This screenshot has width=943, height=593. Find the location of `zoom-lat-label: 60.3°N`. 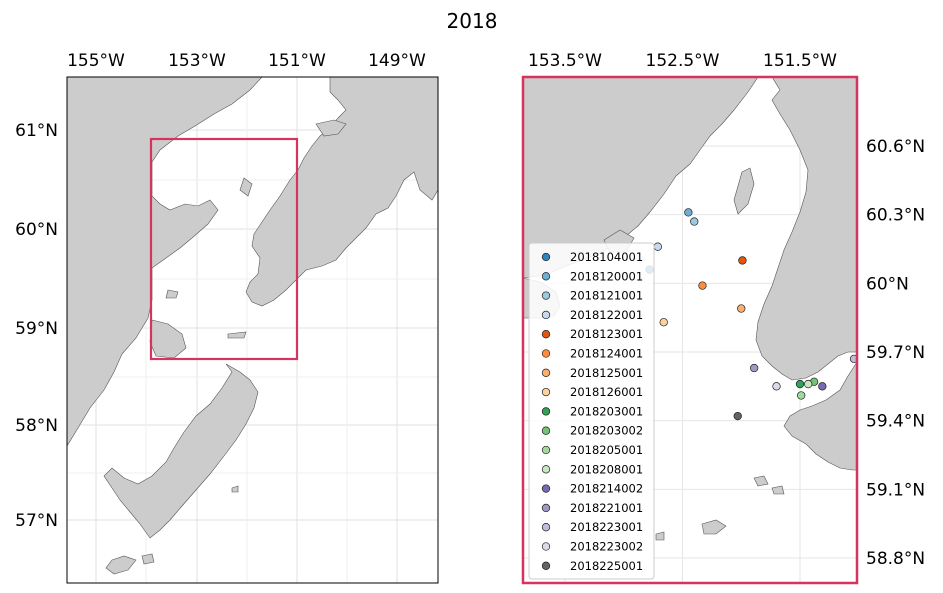

zoom-lat-label: 60.3°N is located at coordinates (895, 216).